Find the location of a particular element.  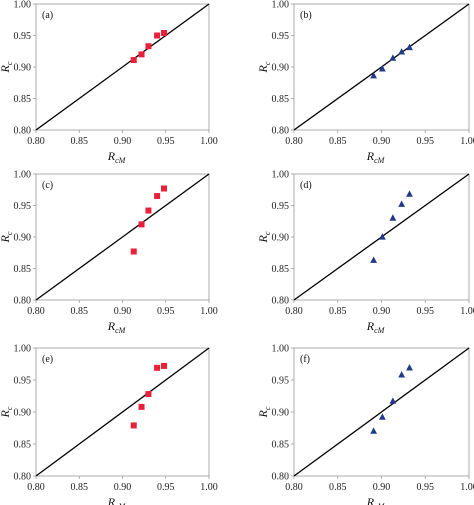

panel-label: (f) is located at coordinates (305, 359).